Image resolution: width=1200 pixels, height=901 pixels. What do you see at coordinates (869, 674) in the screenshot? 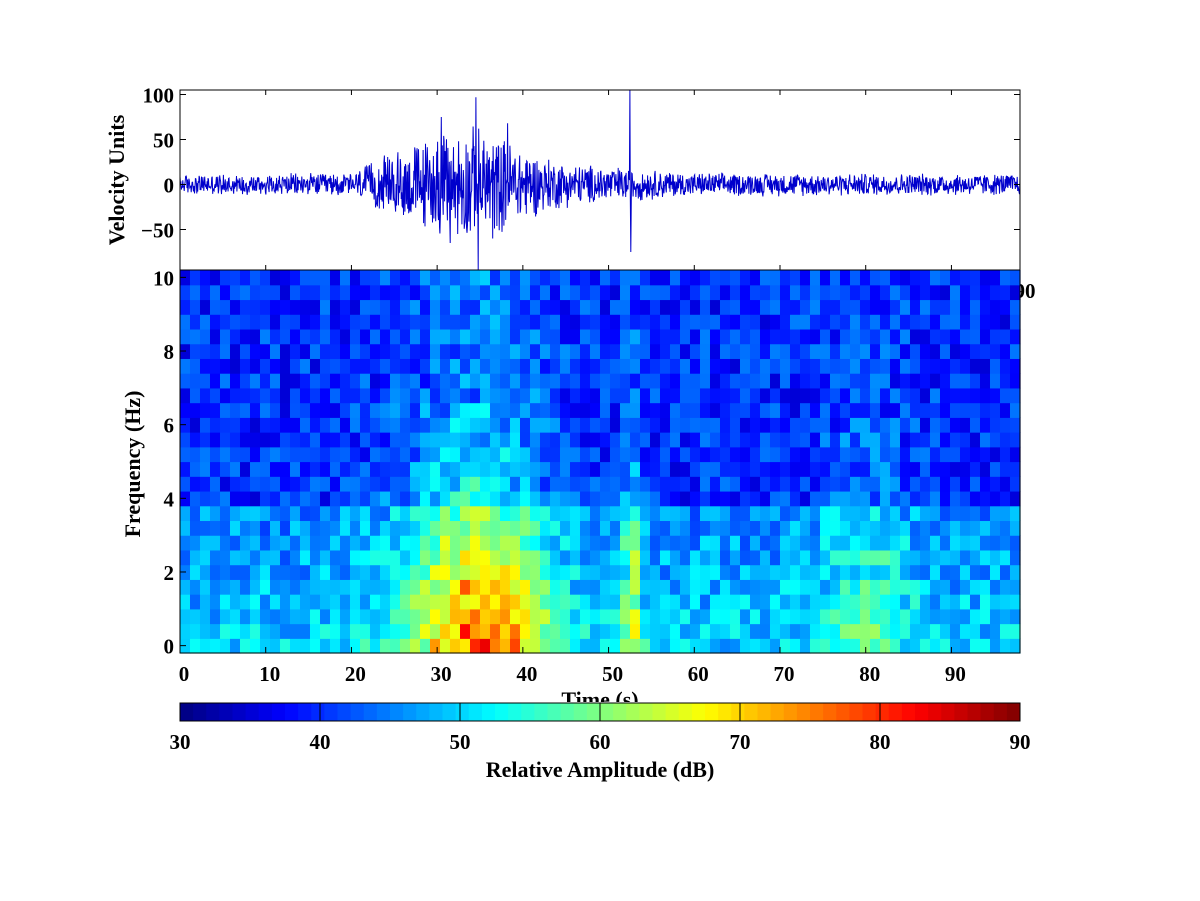
I see `spectrogram-x-tick-label: 80` at bounding box center [869, 674].